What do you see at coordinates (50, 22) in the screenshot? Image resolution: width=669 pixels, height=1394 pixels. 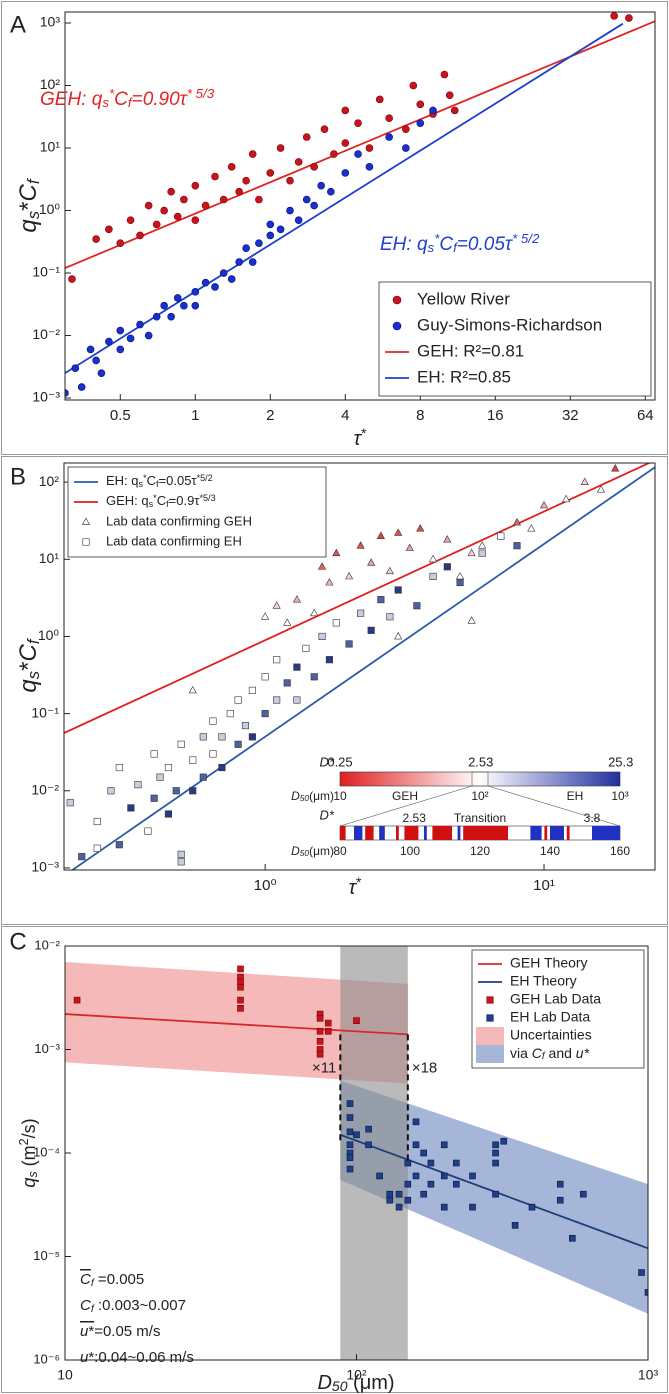 I see `y-tick-label: 10³` at bounding box center [50, 22].